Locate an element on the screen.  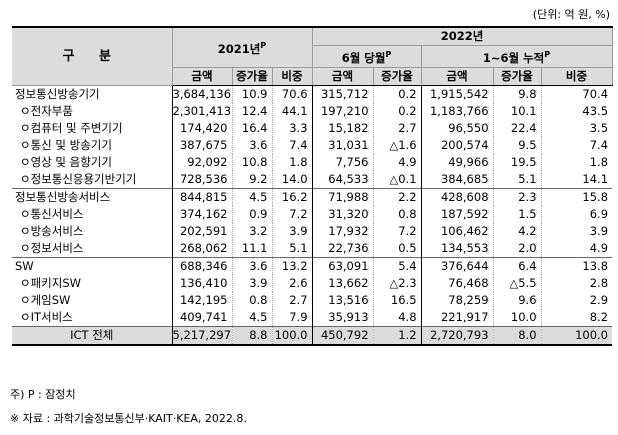
cell-value: 8.0 is located at coordinates (517, 335).